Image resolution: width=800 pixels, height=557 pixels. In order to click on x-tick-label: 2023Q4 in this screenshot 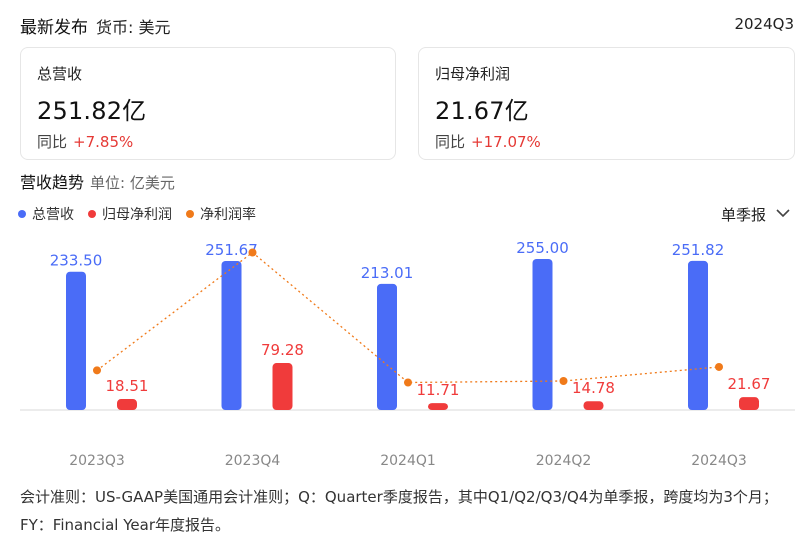, I will do `click(253, 461)`.